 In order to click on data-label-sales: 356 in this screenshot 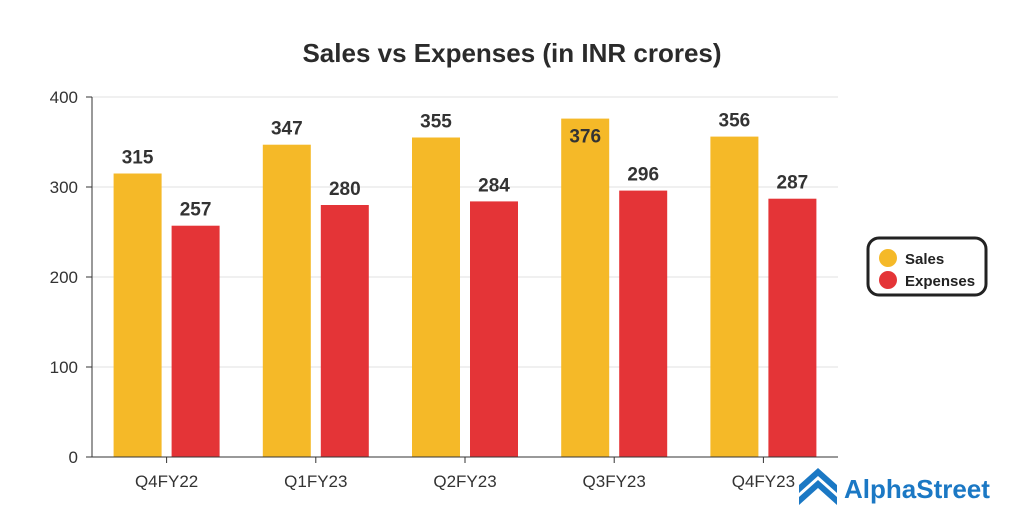, I will do `click(735, 121)`.